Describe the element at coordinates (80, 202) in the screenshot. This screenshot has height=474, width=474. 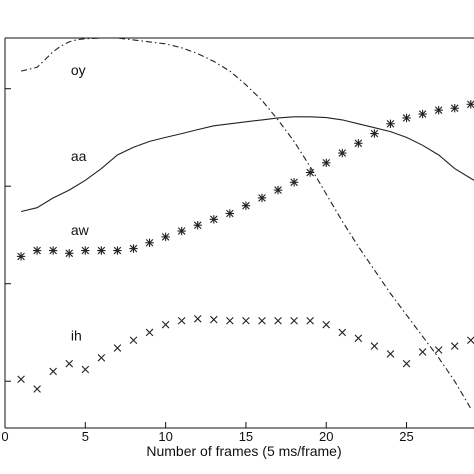
I see `series-labels: oy aa aw ih` at that location.